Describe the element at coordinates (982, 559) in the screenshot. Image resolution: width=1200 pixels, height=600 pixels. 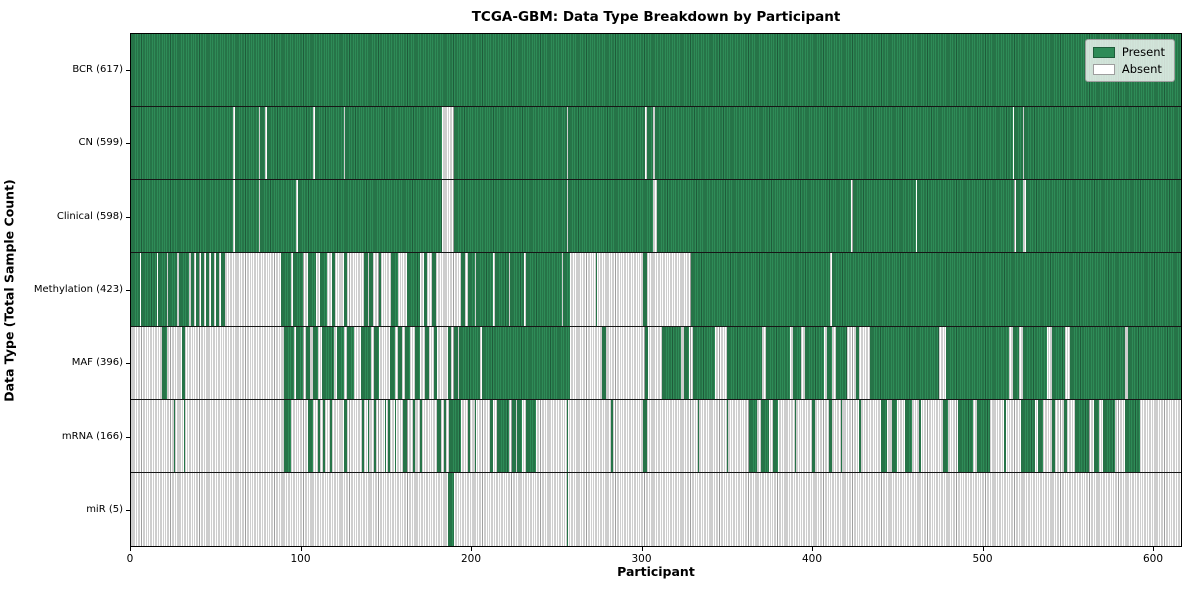
I see `x-tick-label: 500` at that location.